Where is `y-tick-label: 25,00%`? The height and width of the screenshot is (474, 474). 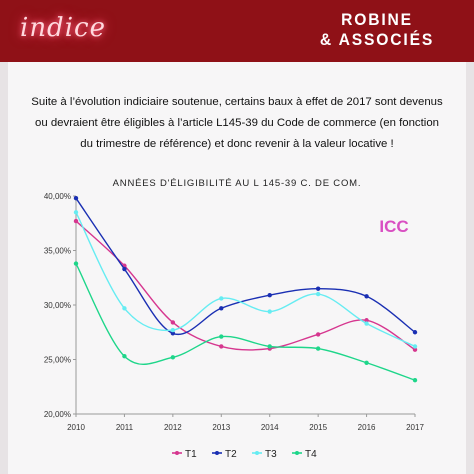
y-tick-label: 25,00% is located at coordinates (57, 360).